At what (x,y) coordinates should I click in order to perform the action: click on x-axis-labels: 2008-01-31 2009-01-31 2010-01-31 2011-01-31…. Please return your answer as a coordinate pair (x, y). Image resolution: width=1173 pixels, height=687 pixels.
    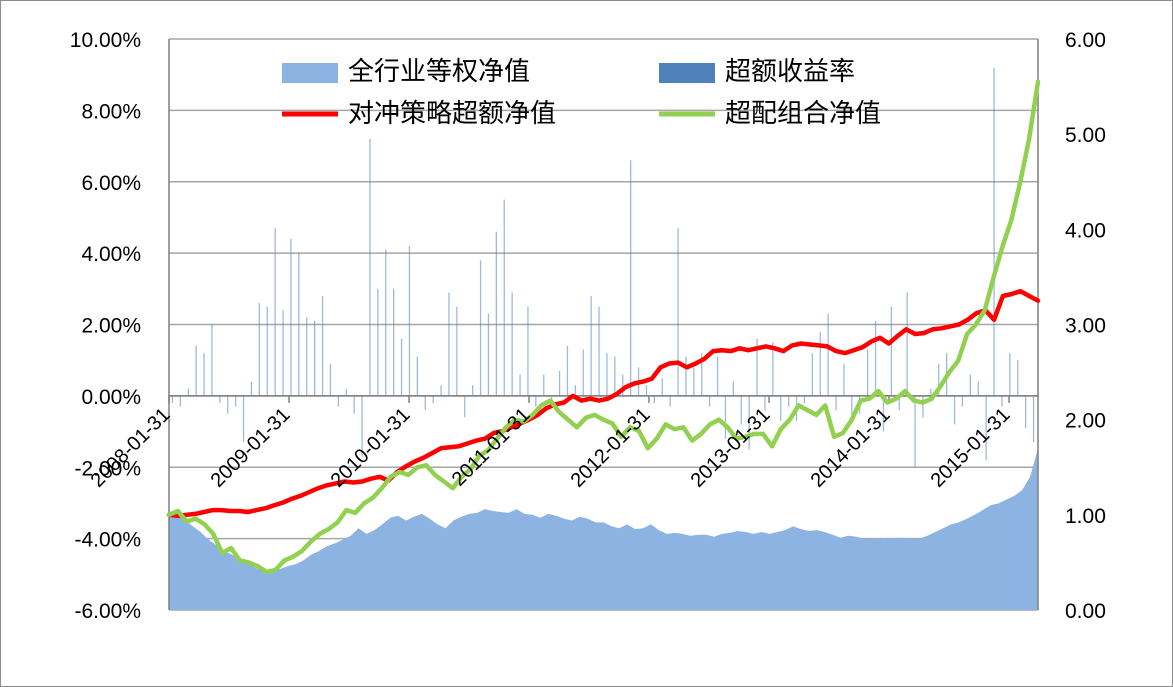
    Looking at the image, I should click on (551, 448).